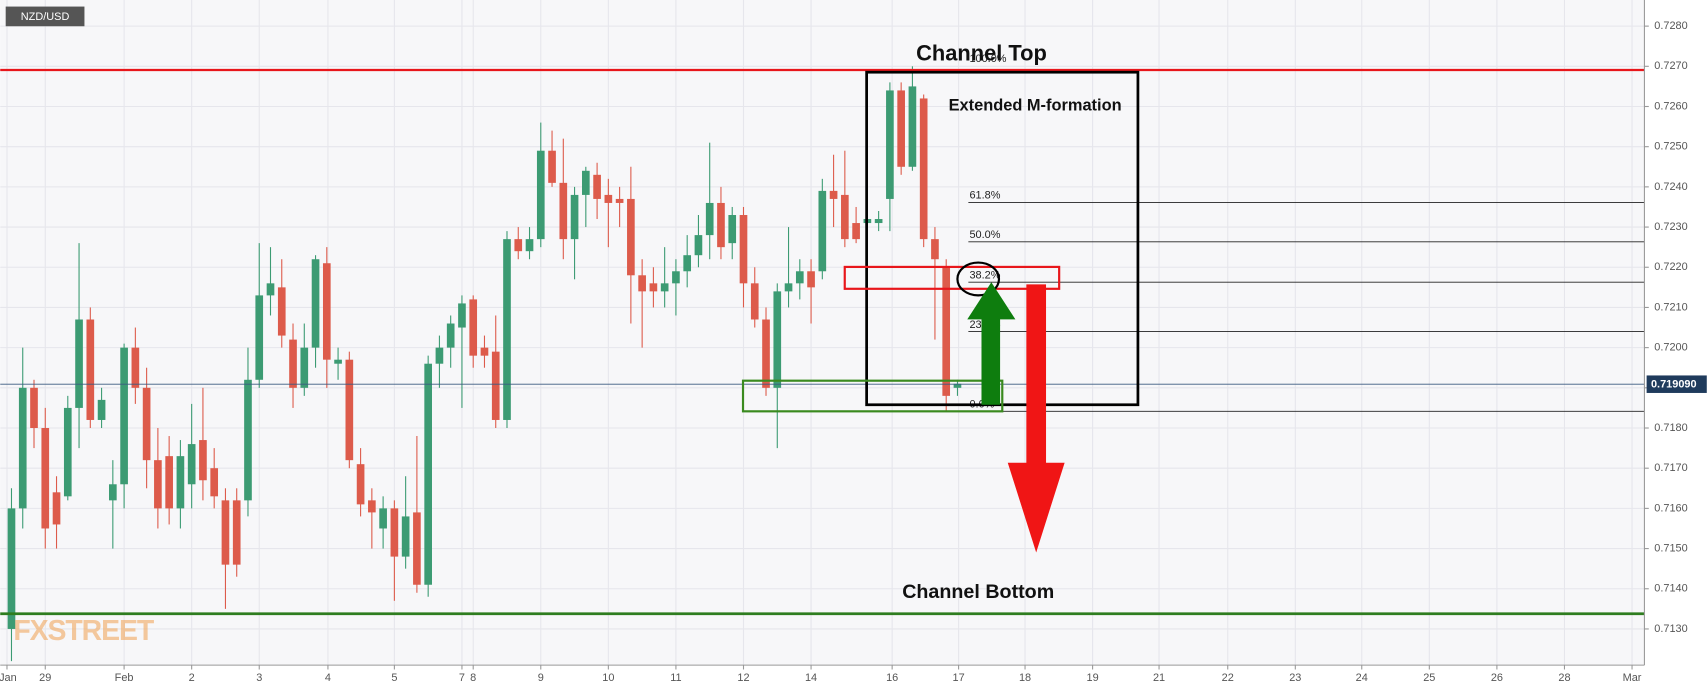 This screenshot has width=1707, height=687. I want to click on x-tick-label: 12, so click(743, 678).